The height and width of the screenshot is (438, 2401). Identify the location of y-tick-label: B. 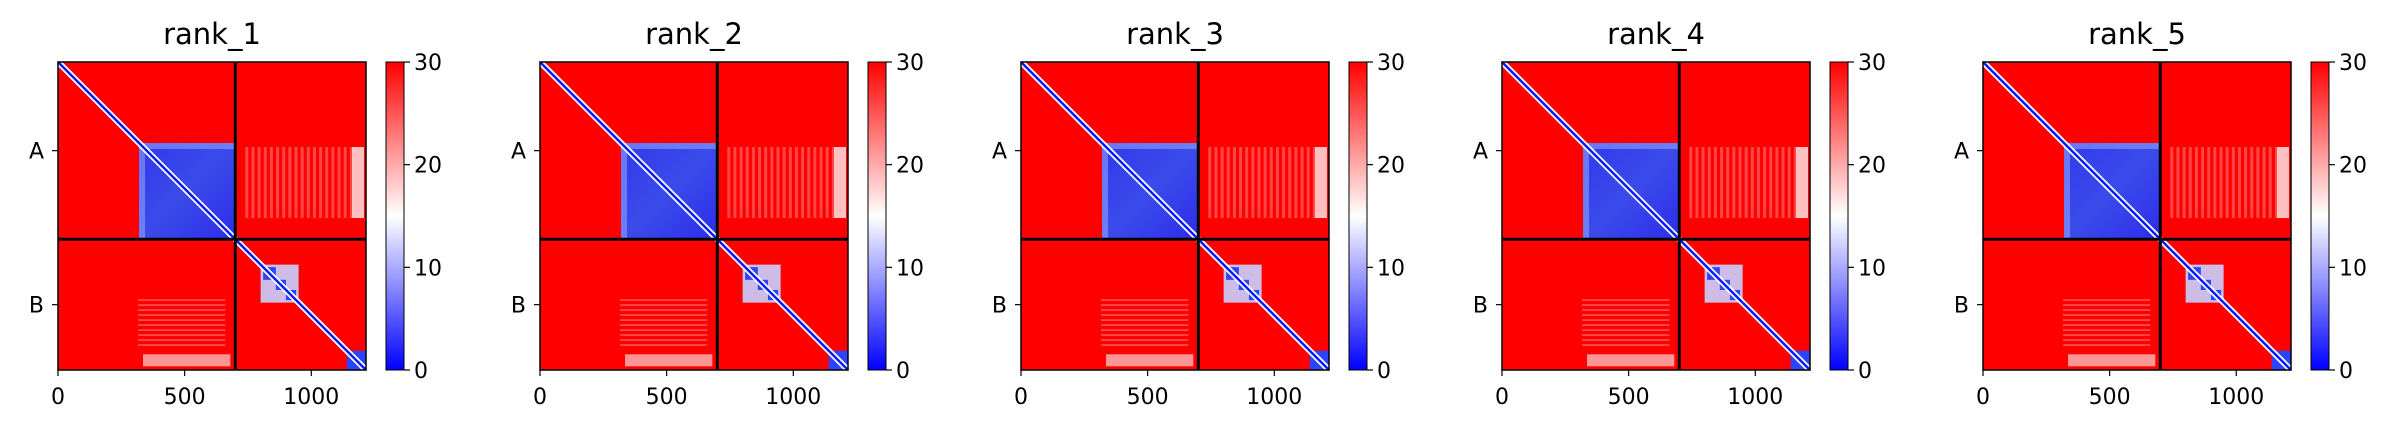
(36, 306).